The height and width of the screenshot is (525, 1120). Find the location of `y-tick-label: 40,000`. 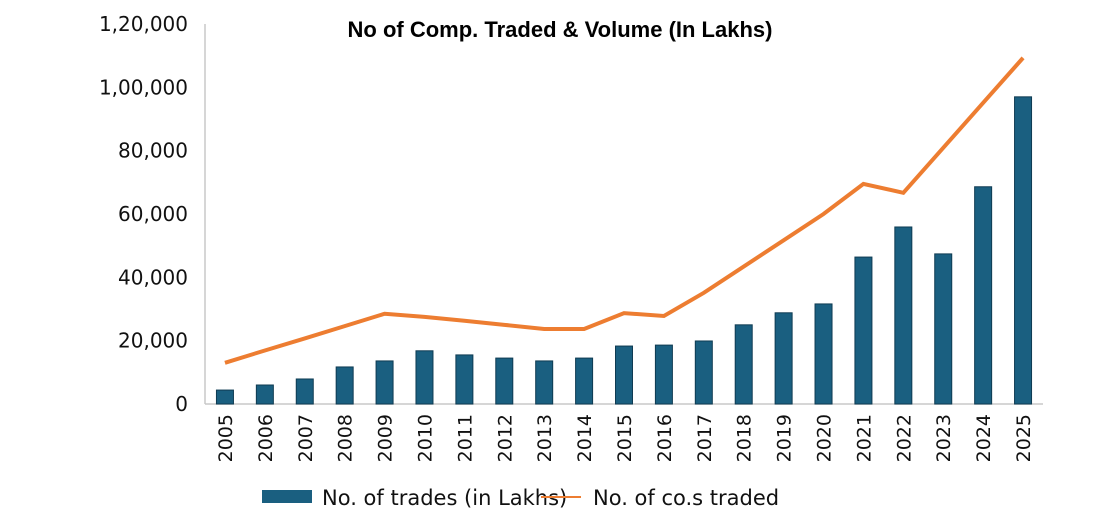

y-tick-label: 40,000 is located at coordinates (153, 277).